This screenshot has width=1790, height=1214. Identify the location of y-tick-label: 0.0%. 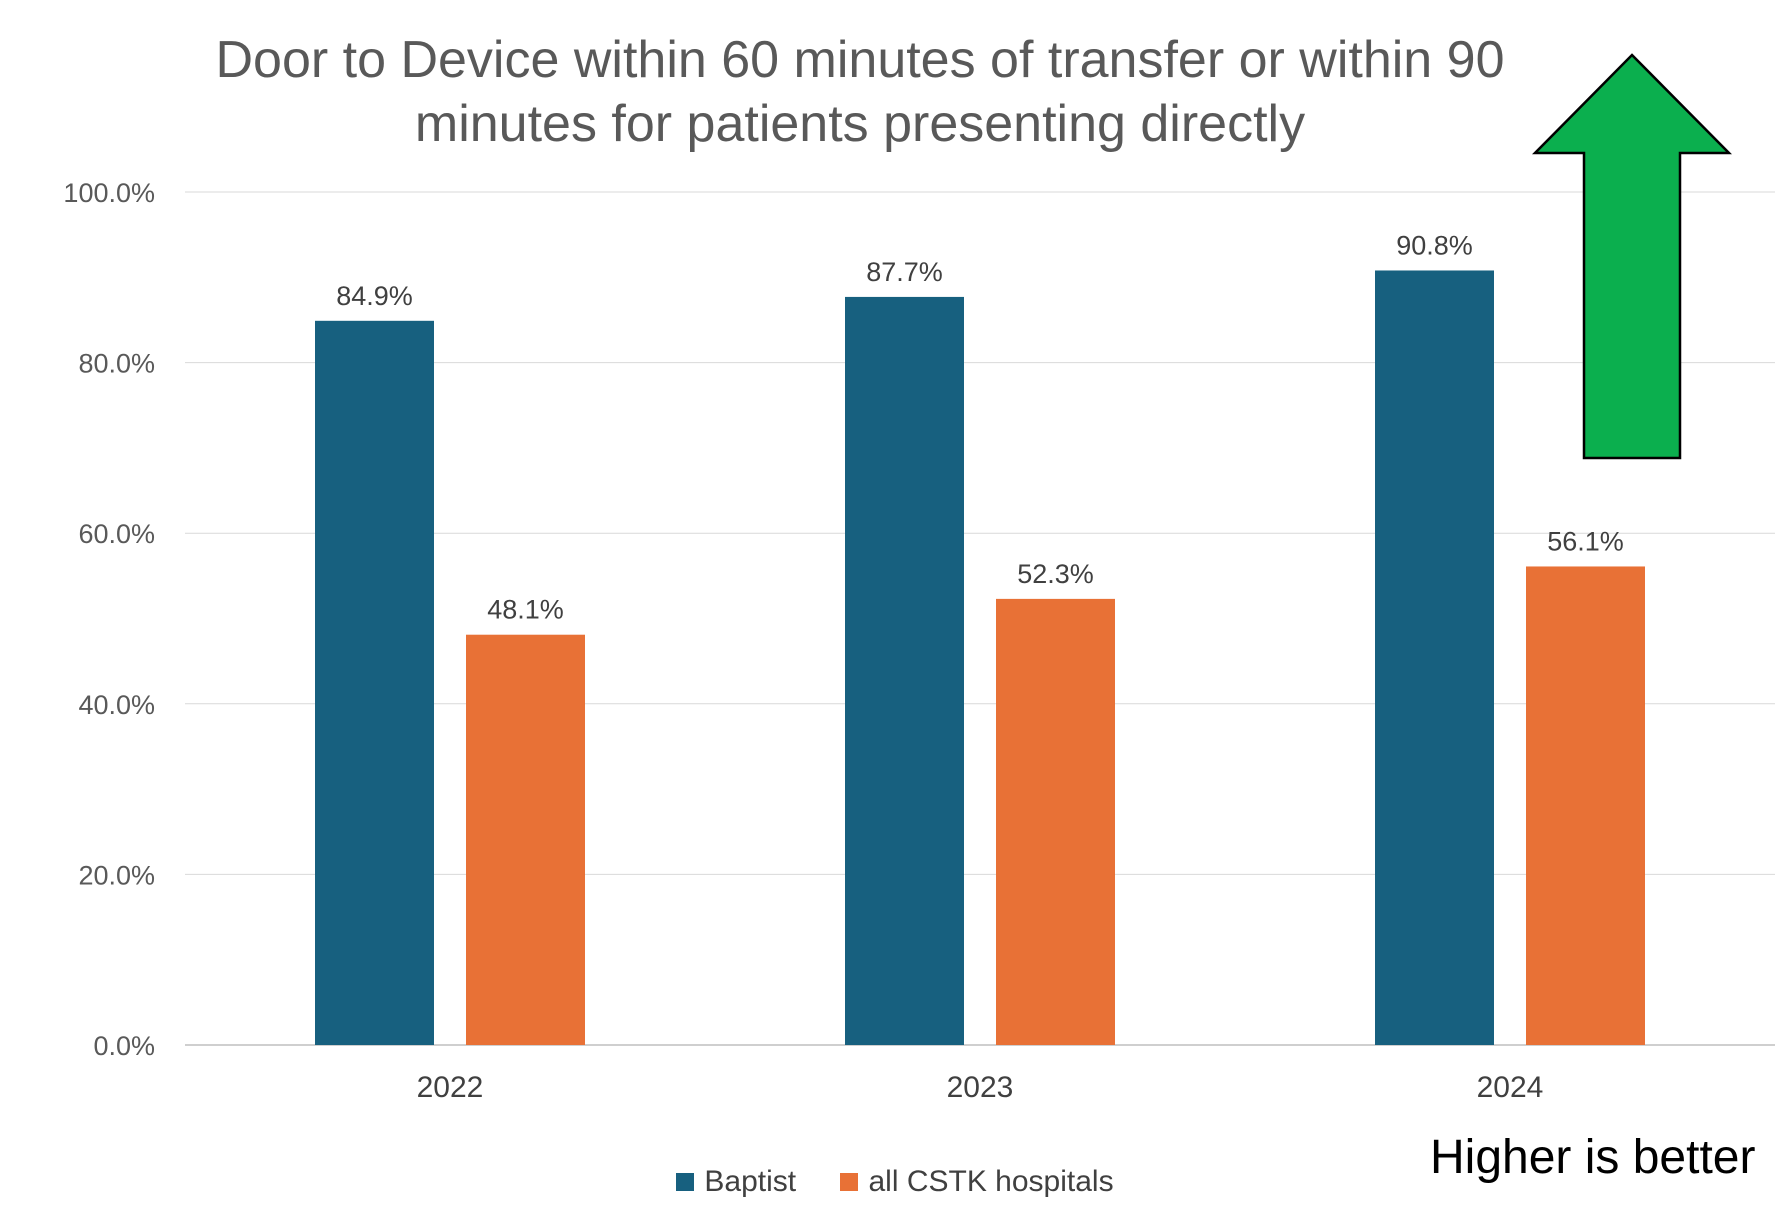
(124, 1046).